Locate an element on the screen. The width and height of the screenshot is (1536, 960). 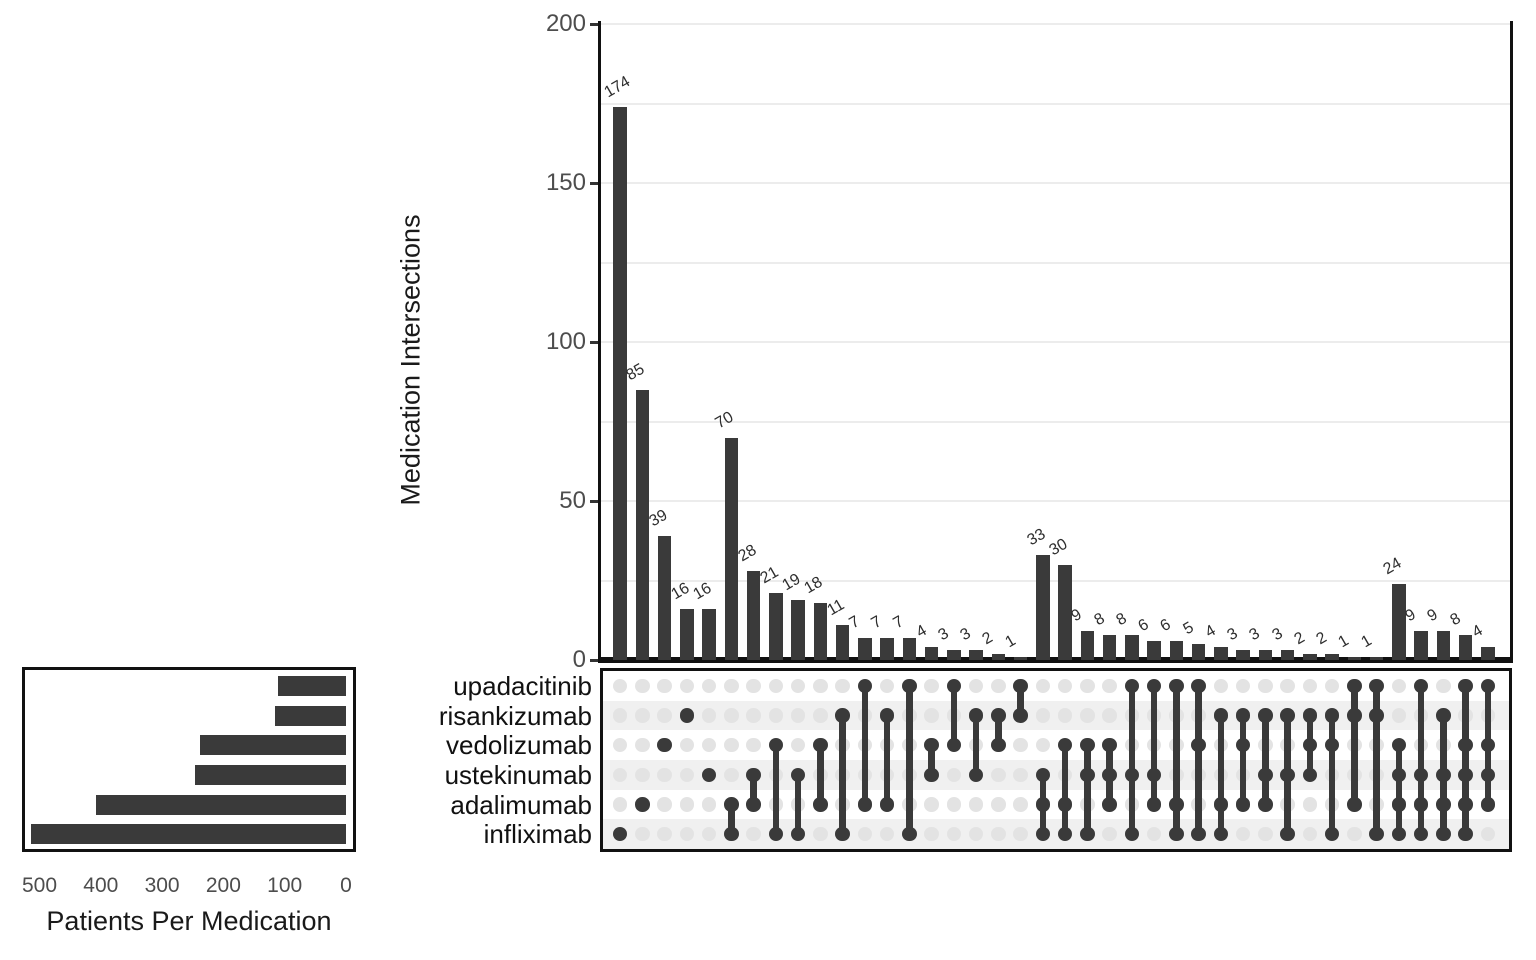
intersection-count-label: 24 is located at coordinates (1392, 566).